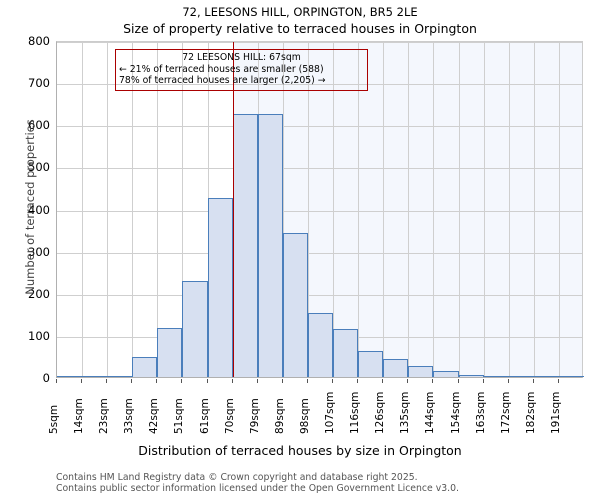  I want to click on x-axis-tick-label: 23sqm, so click(104, 416).